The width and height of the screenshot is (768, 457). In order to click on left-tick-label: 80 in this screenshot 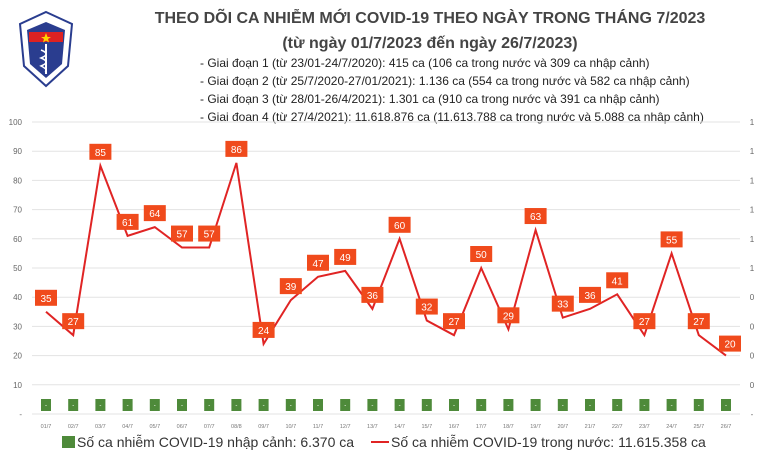, I will do `click(17, 180)`.